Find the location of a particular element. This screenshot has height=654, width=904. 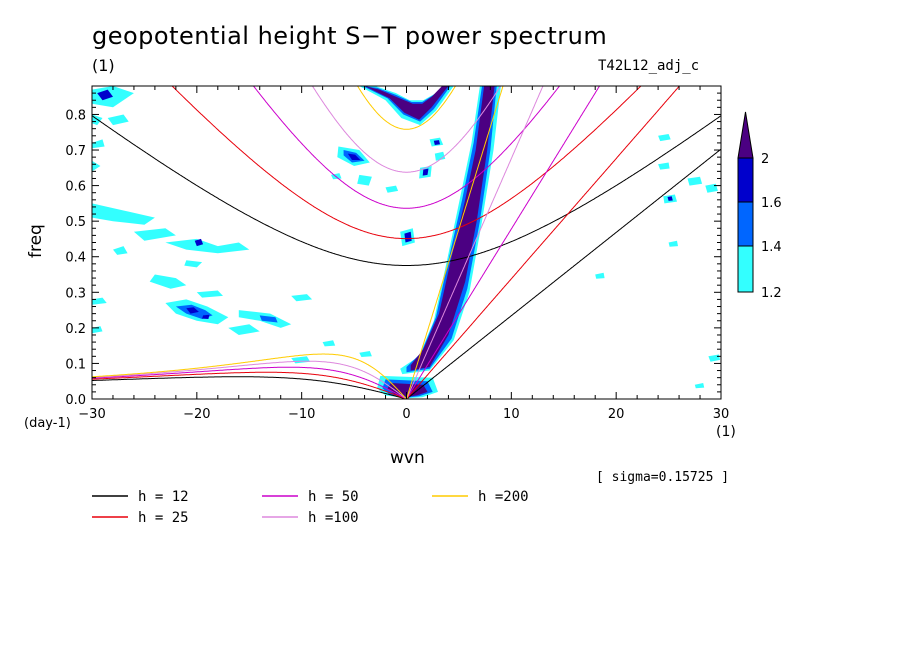

rossby-wave-curve-h100 is located at coordinates (249, 379).